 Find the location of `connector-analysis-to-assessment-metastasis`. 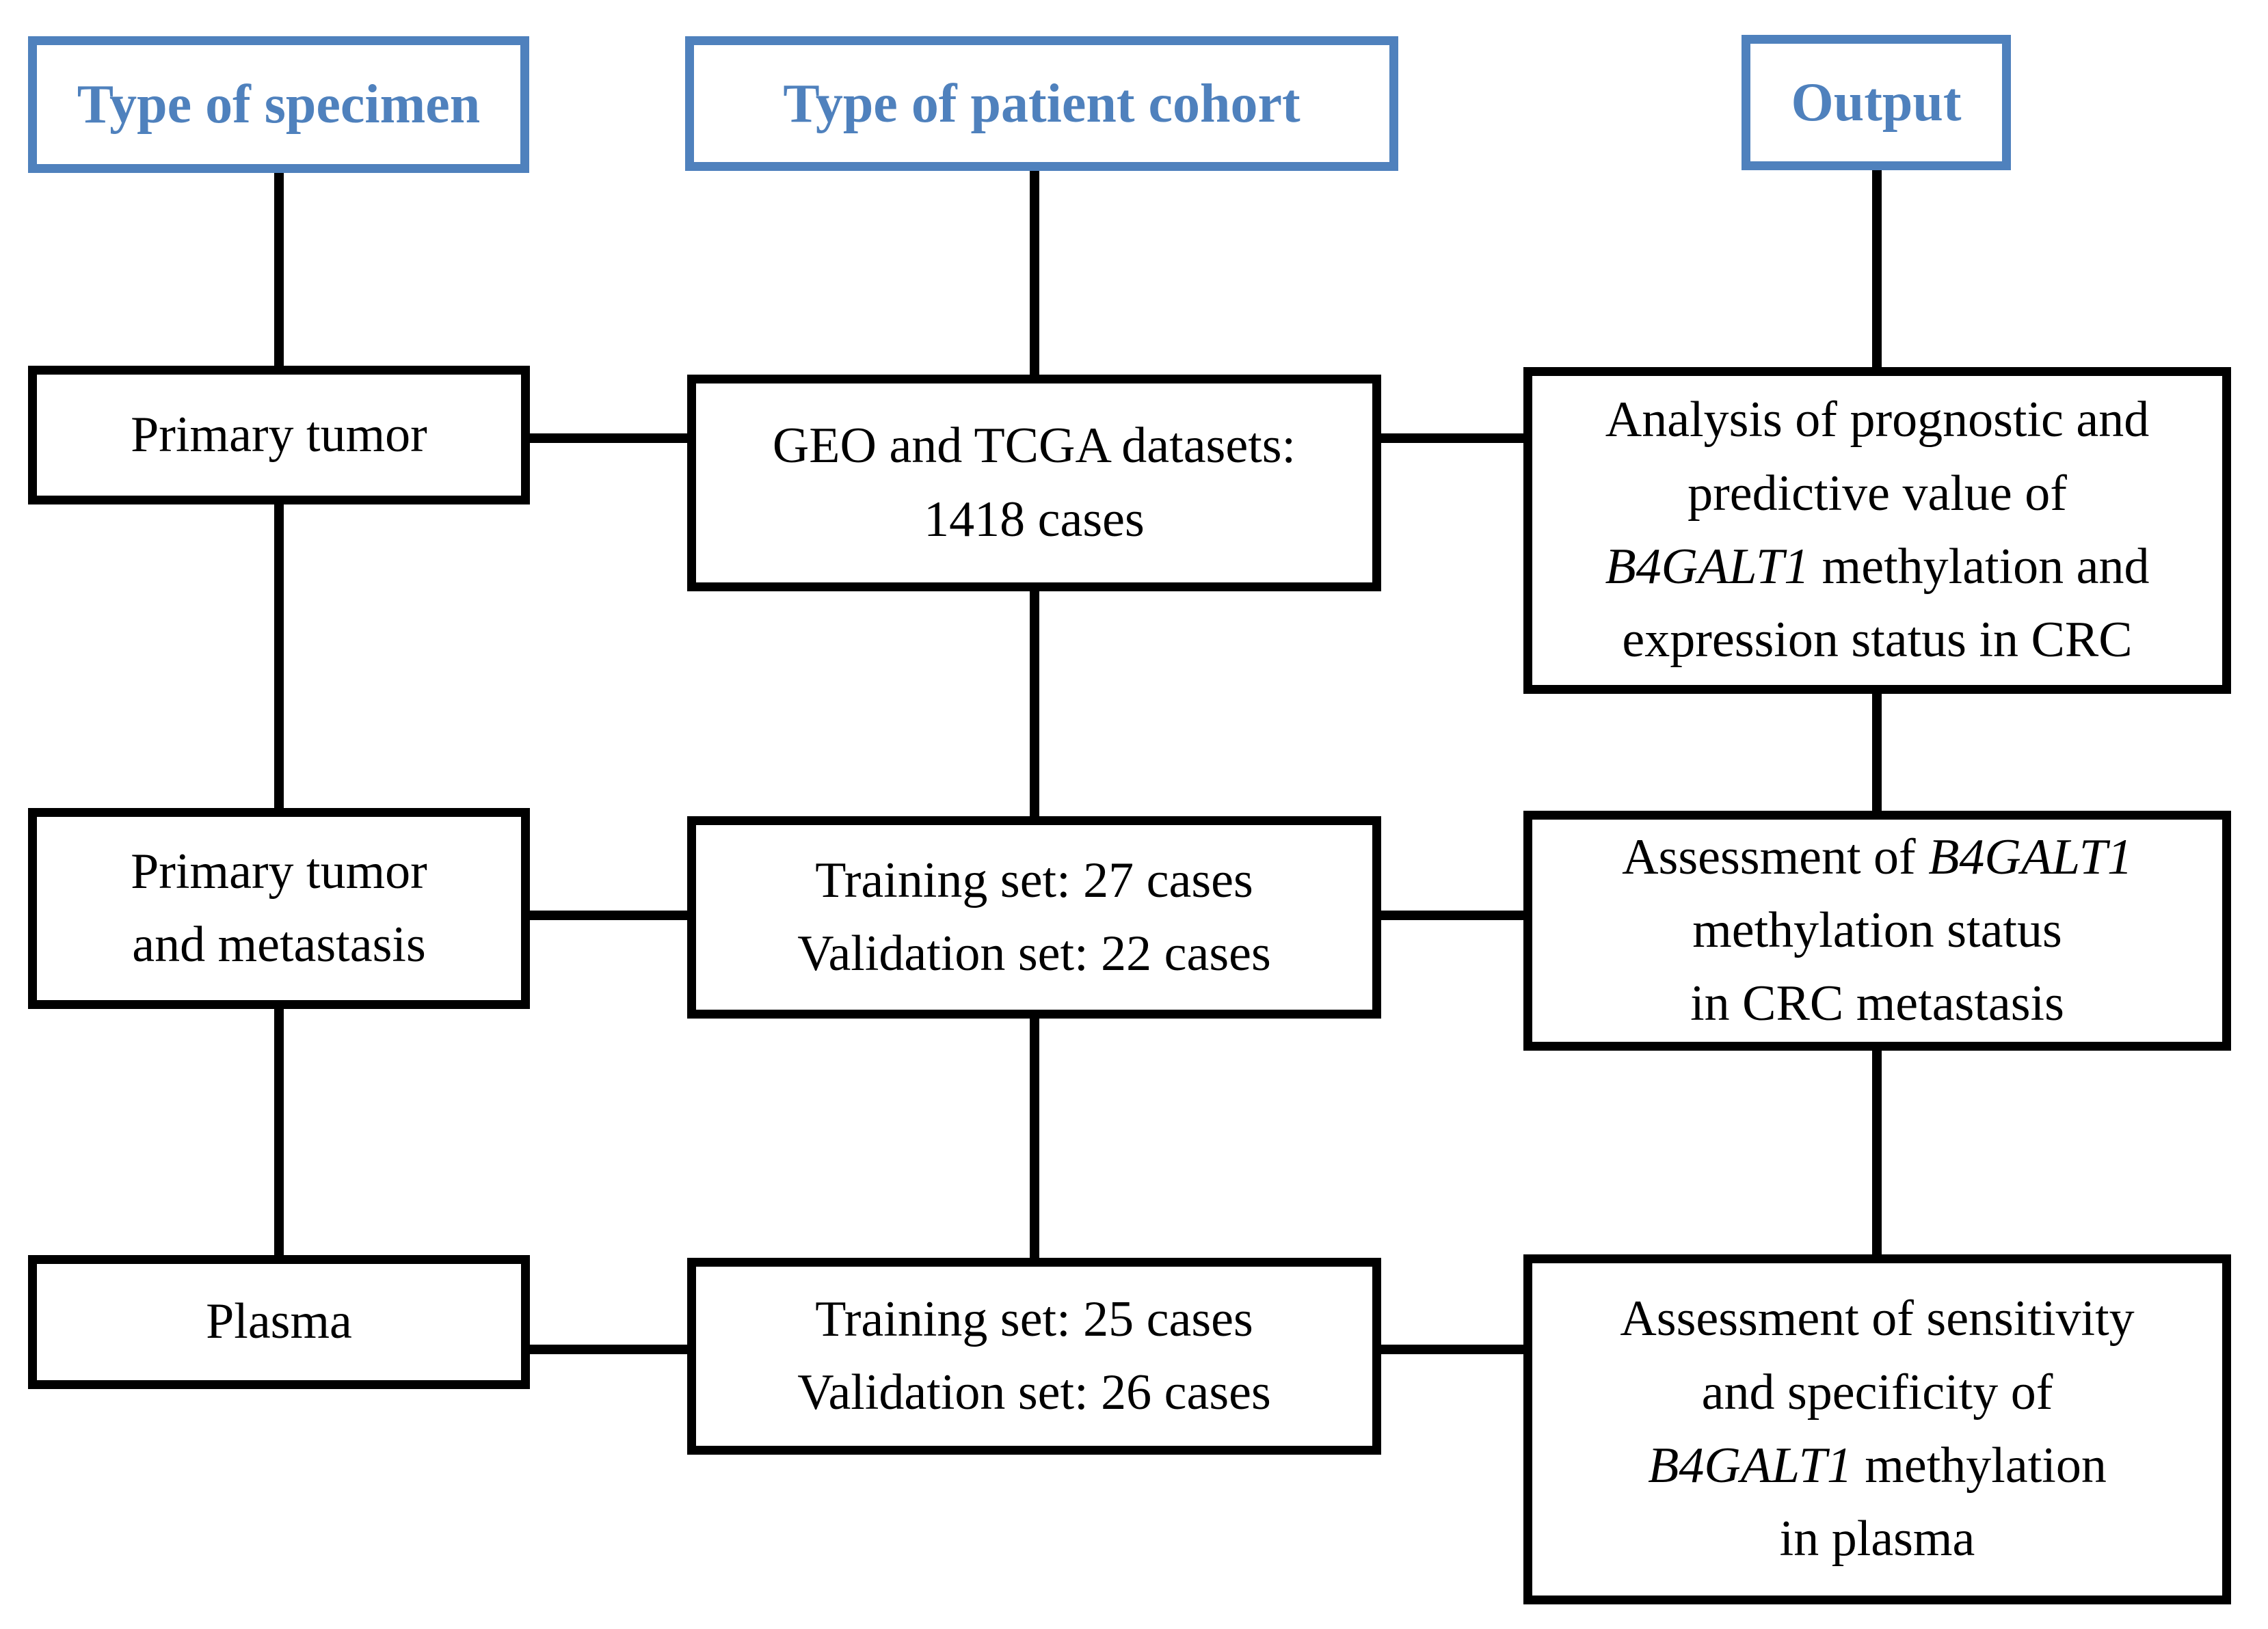

connector-analysis-to-assessment-metastasis is located at coordinates (1877, 751).